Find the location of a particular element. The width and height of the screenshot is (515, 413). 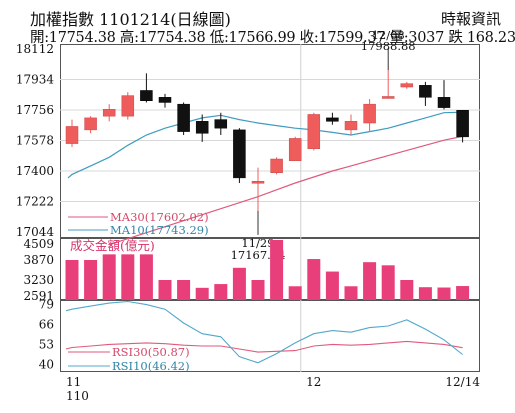

price-tick-label: 17756 is located at coordinates (35, 110).